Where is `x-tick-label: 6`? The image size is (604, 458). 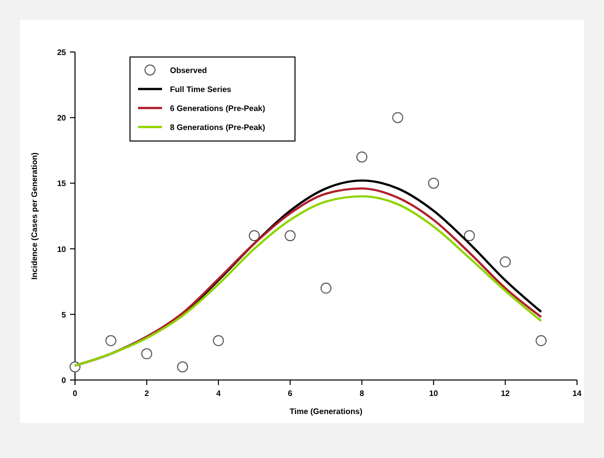 x-tick-label: 6 is located at coordinates (290, 393).